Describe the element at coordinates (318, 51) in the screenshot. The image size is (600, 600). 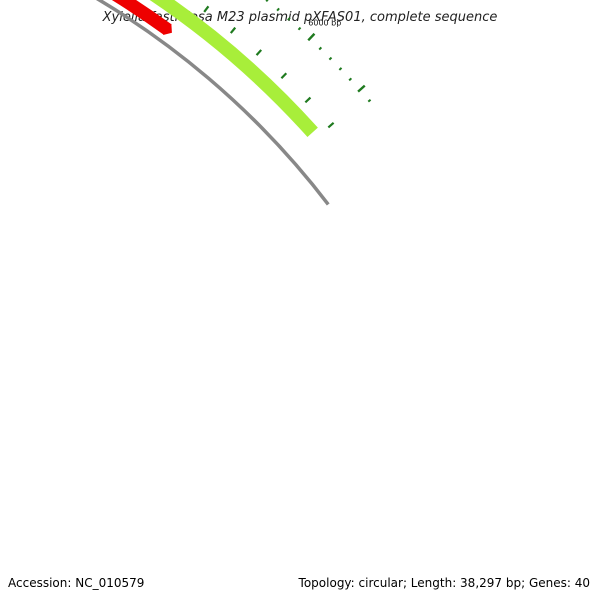
I see `minor-ticks` at that location.